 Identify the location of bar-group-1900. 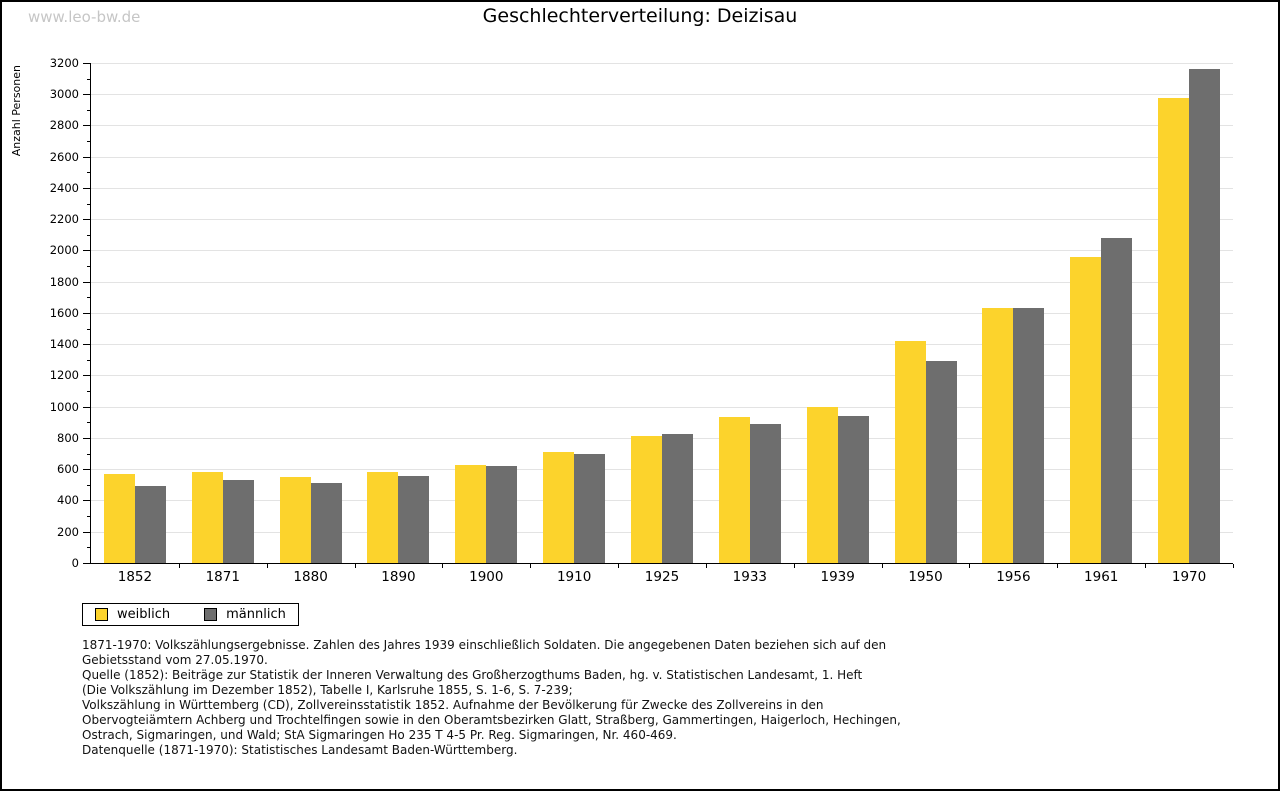
(486, 313).